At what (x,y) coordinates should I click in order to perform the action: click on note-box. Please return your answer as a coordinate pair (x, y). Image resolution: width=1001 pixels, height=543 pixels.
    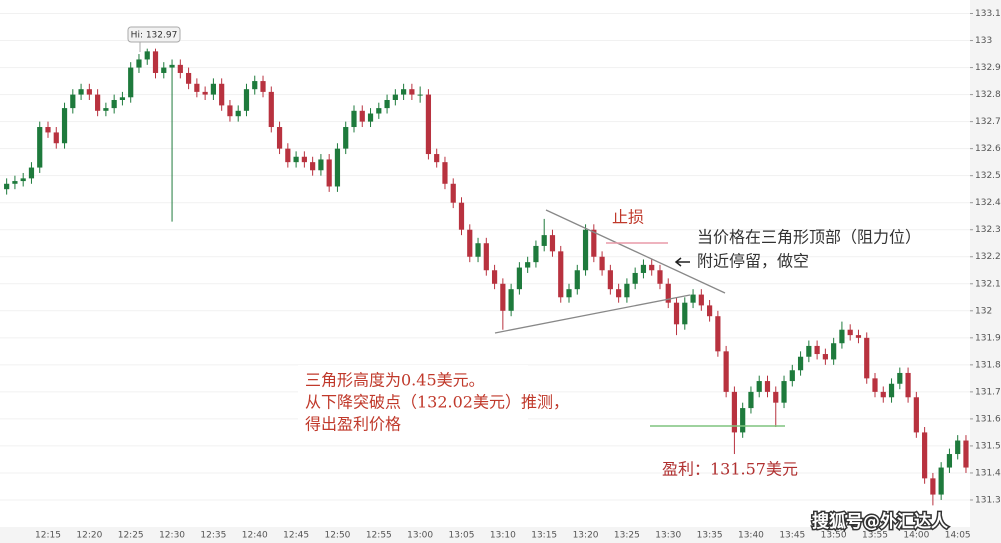
    Looking at the image, I should click on (413, 401).